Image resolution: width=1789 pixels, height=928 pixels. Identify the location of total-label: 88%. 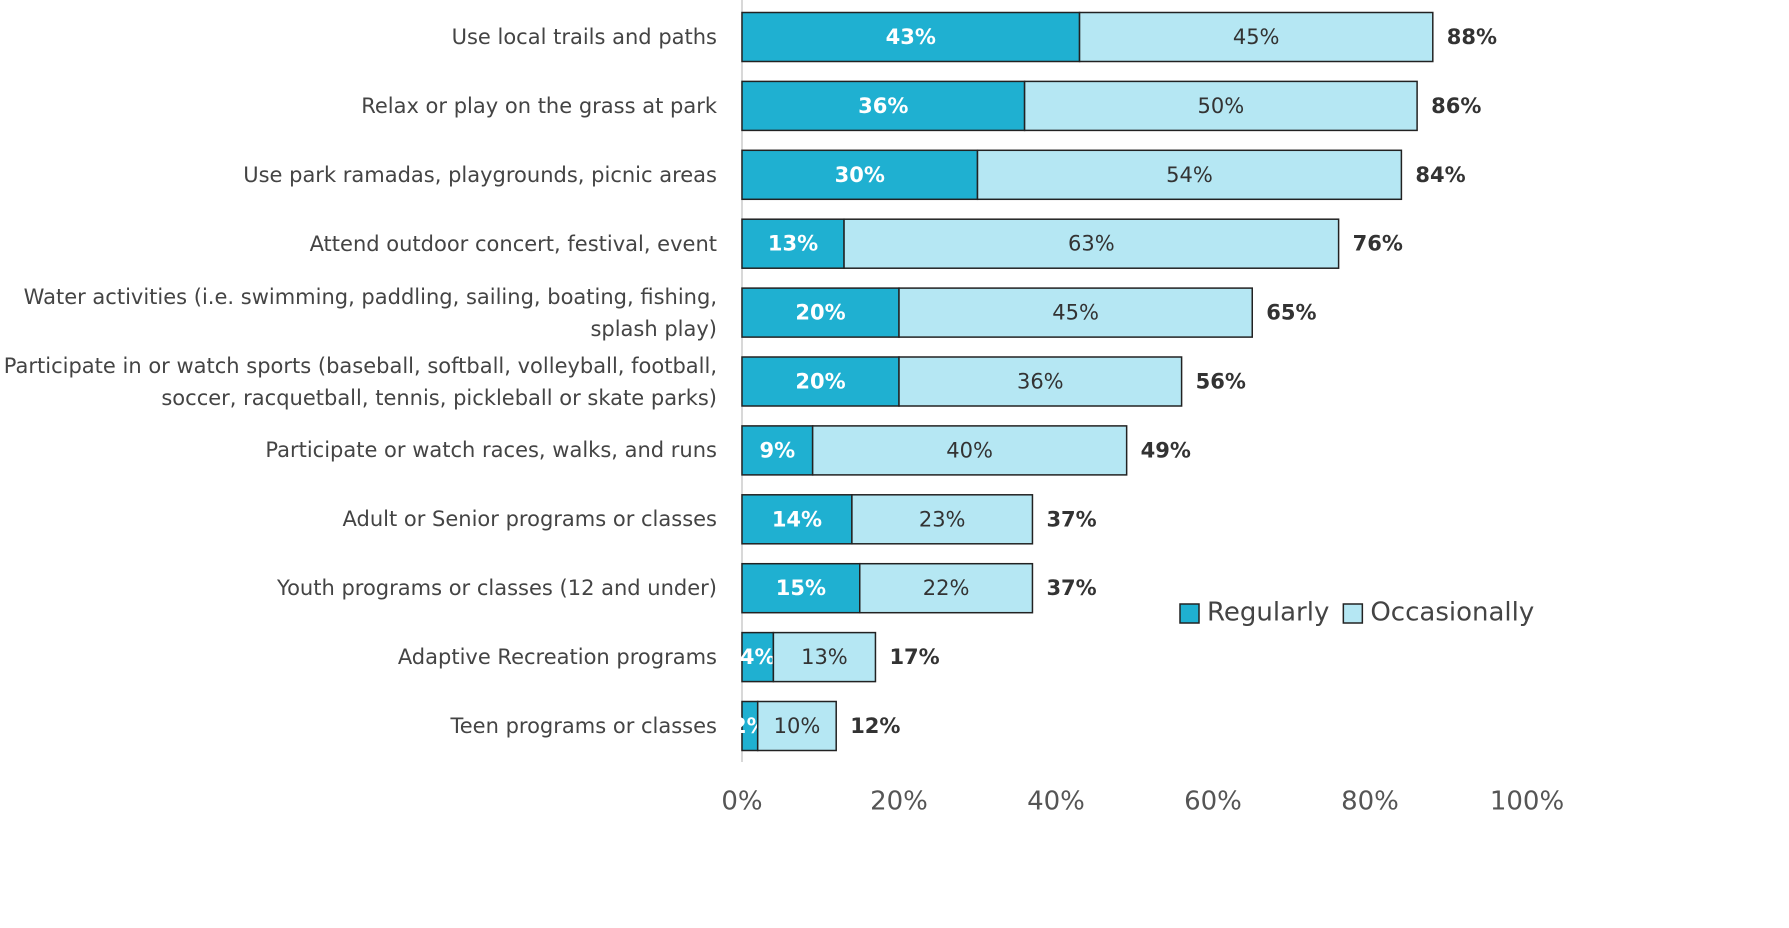
(1472, 37).